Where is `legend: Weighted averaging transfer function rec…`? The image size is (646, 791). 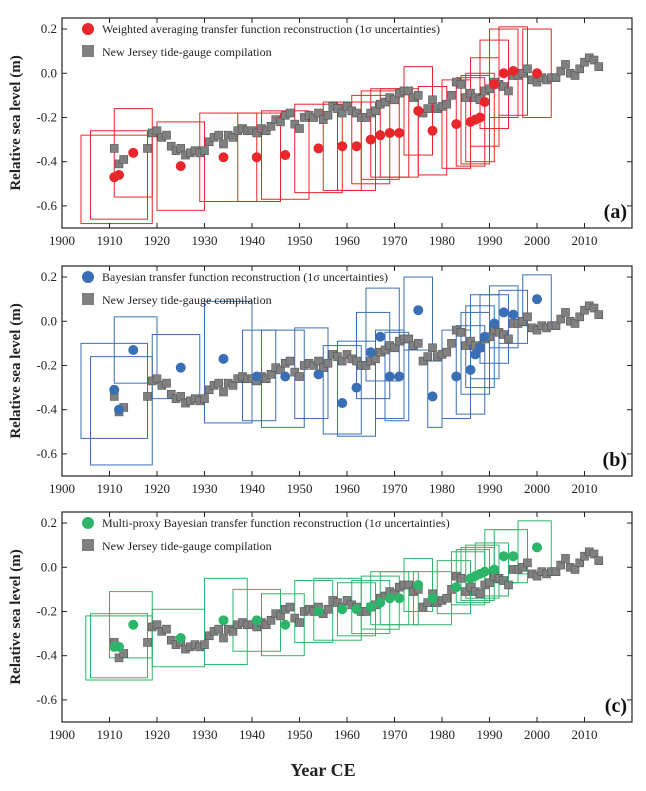 legend: Weighted averaging transfer function rec… is located at coordinates (261, 40).